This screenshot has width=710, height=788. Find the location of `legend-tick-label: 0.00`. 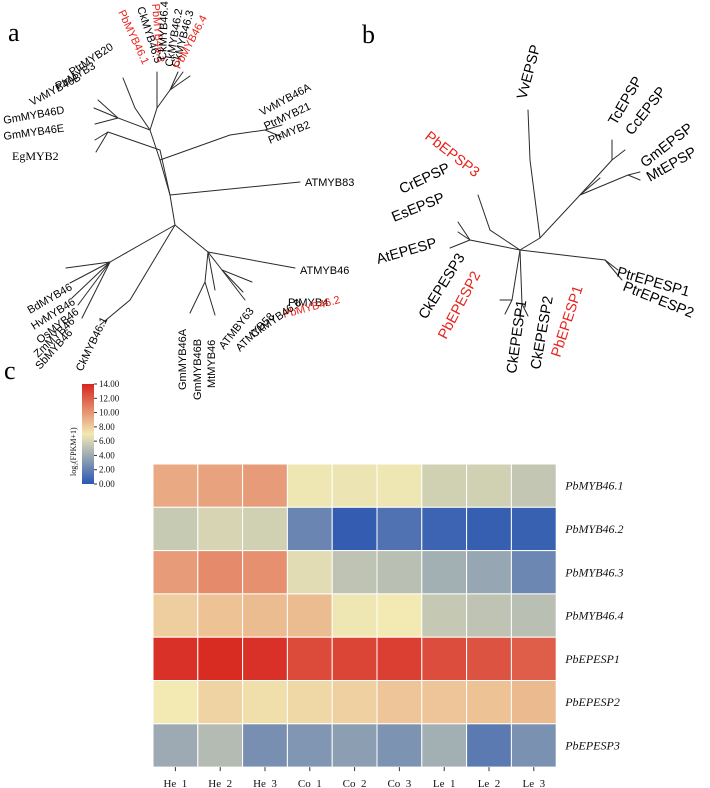

legend-tick-label: 0.00 is located at coordinates (107, 484).